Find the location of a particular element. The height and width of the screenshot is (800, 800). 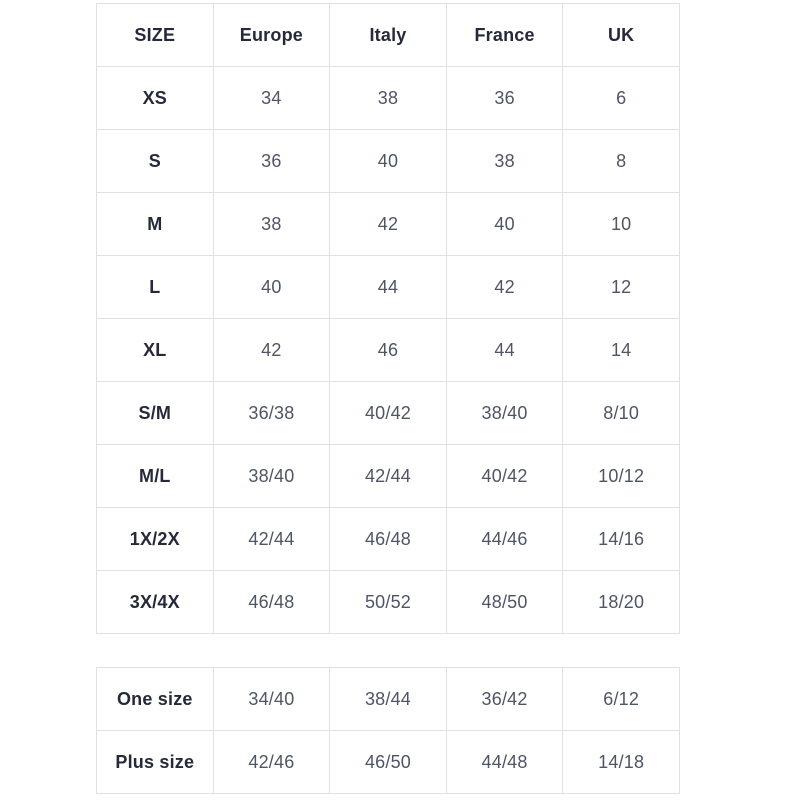

table-row: 3X/4X 46/48 50/52 48/50 18/20 is located at coordinates (388, 602).